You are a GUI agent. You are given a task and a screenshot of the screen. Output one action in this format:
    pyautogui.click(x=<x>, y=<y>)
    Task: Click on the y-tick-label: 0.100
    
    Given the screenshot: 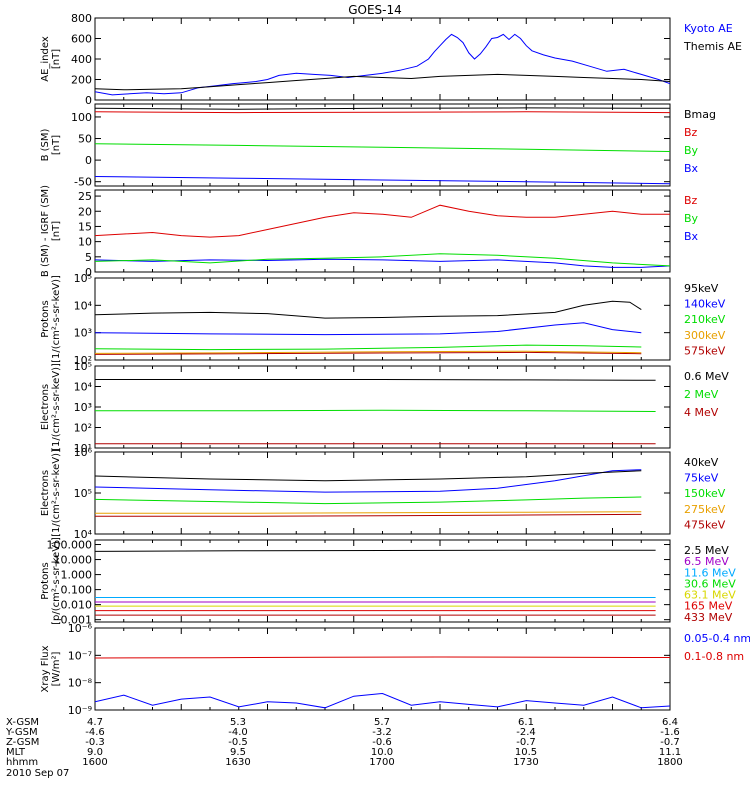 What is the action you would take?
    pyautogui.click(x=77, y=590)
    